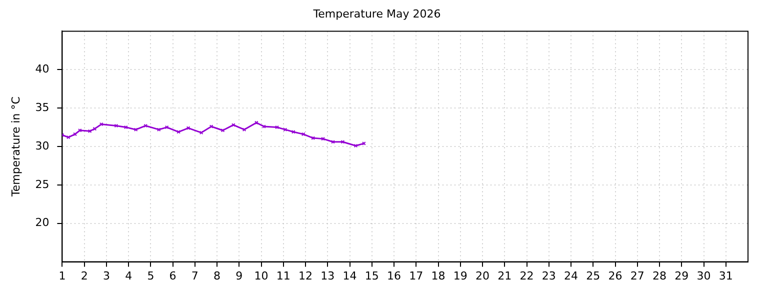 The height and width of the screenshot is (288, 768). What do you see at coordinates (194, 275) in the screenshot?
I see `x-tick-label: 7` at bounding box center [194, 275].